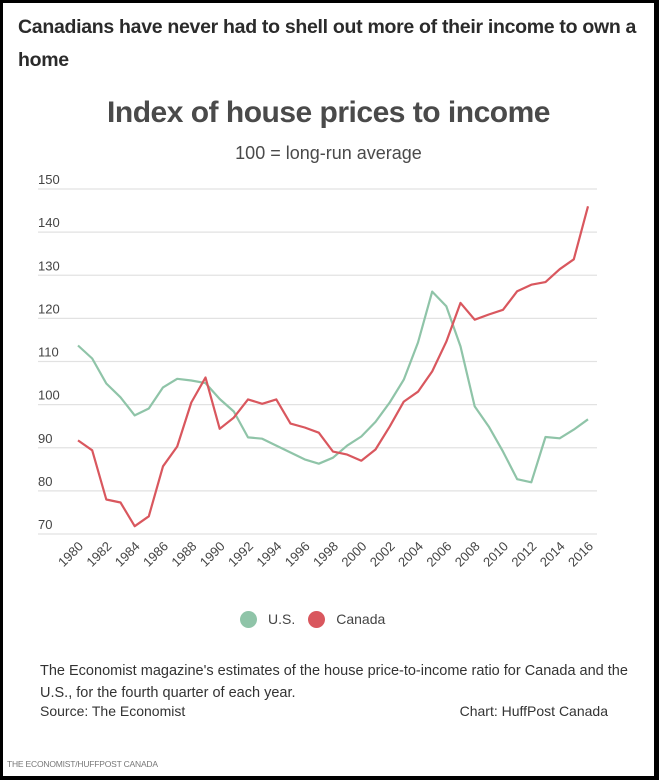 This screenshot has width=659, height=780. Describe the element at coordinates (212, 554) in the screenshot. I see `x-tick-label: 1990` at that location.